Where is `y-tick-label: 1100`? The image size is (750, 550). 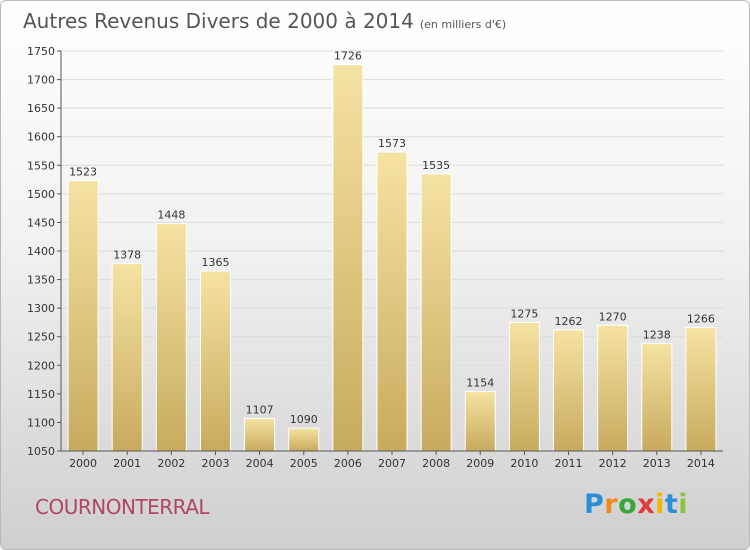 y-tick-label: 1100 is located at coordinates (41, 422).